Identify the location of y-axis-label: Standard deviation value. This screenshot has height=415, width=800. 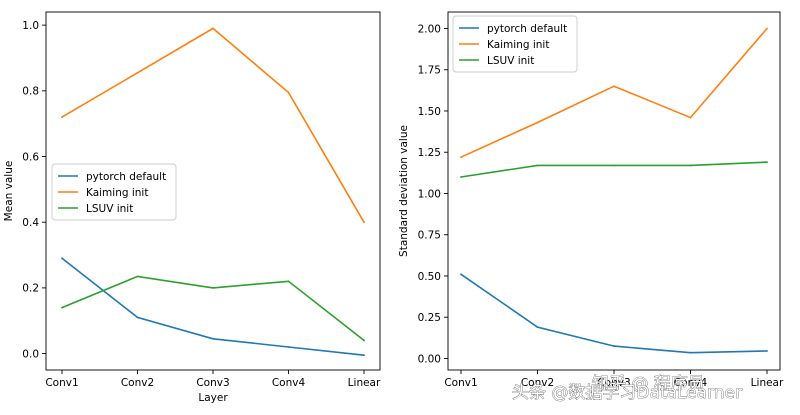
(404, 191).